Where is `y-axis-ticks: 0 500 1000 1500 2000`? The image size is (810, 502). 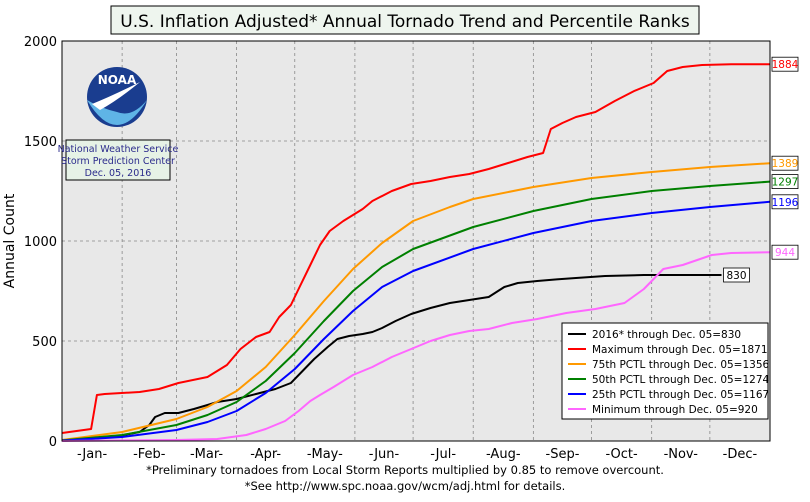 y-axis-ticks: 0 500 1000 1500 2000 is located at coordinates (40, 242).